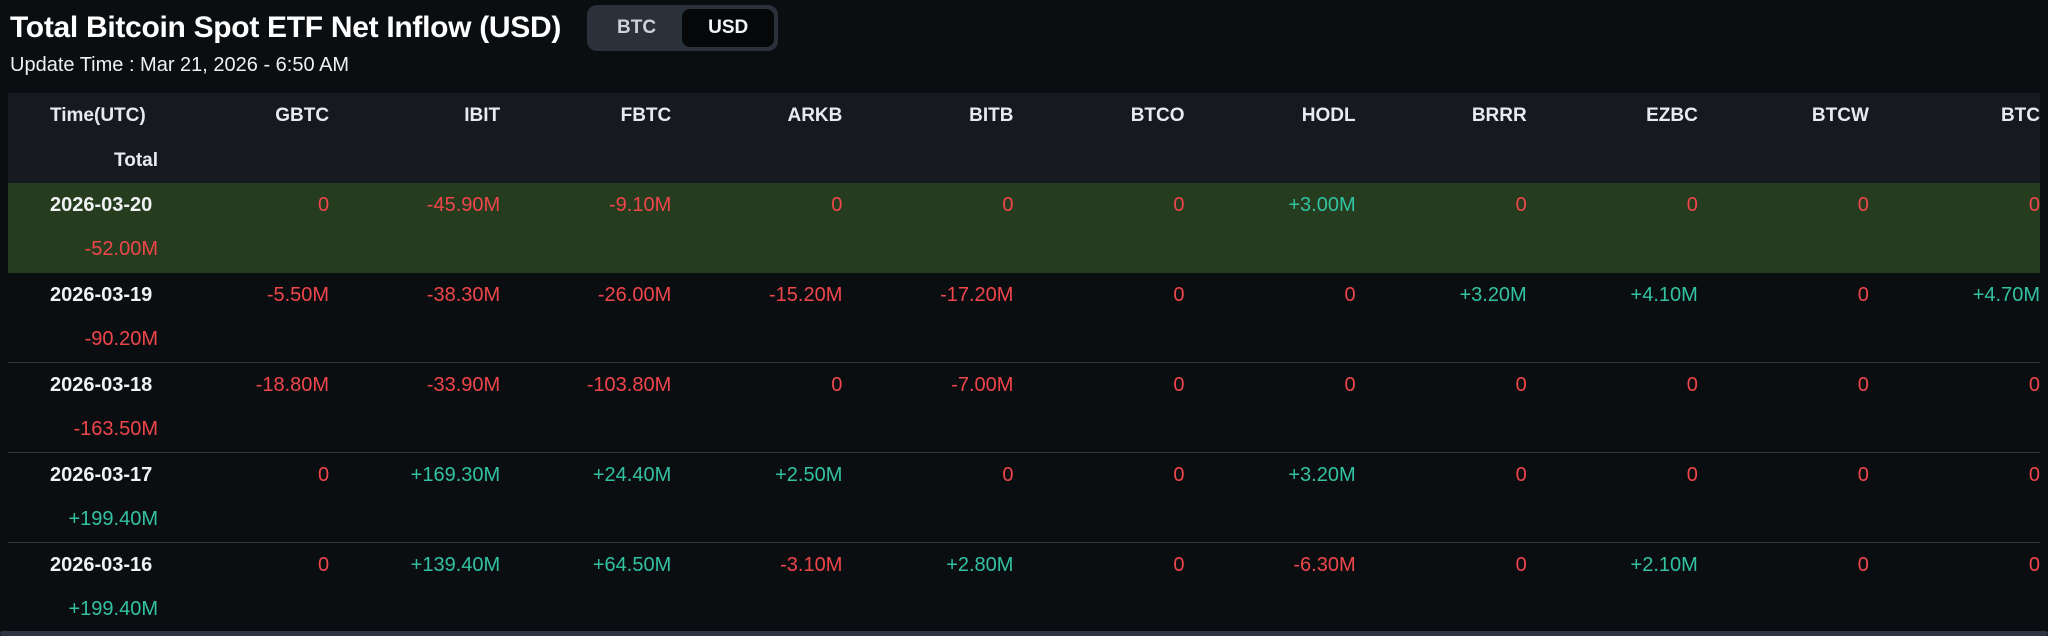 The height and width of the screenshot is (636, 2048). What do you see at coordinates (180, 65) in the screenshot?
I see `update-time: Update Time : Mar 21, 2026 - 6:50 AM` at bounding box center [180, 65].